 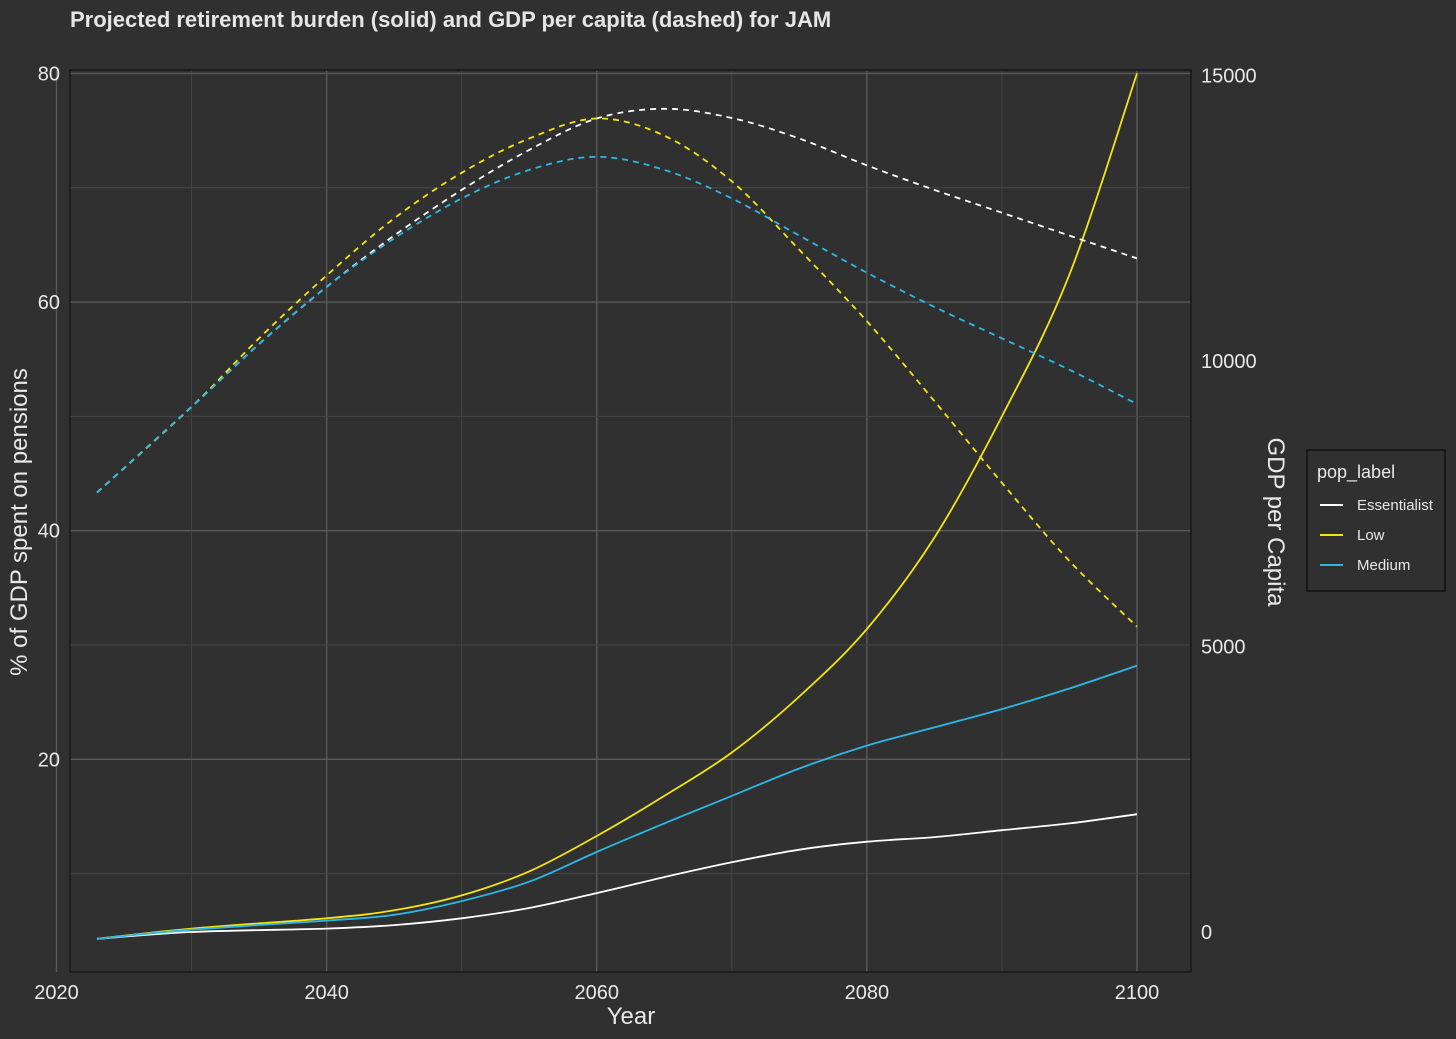 What do you see at coordinates (49, 303) in the screenshot?
I see `y-tick-label: 60` at bounding box center [49, 303].